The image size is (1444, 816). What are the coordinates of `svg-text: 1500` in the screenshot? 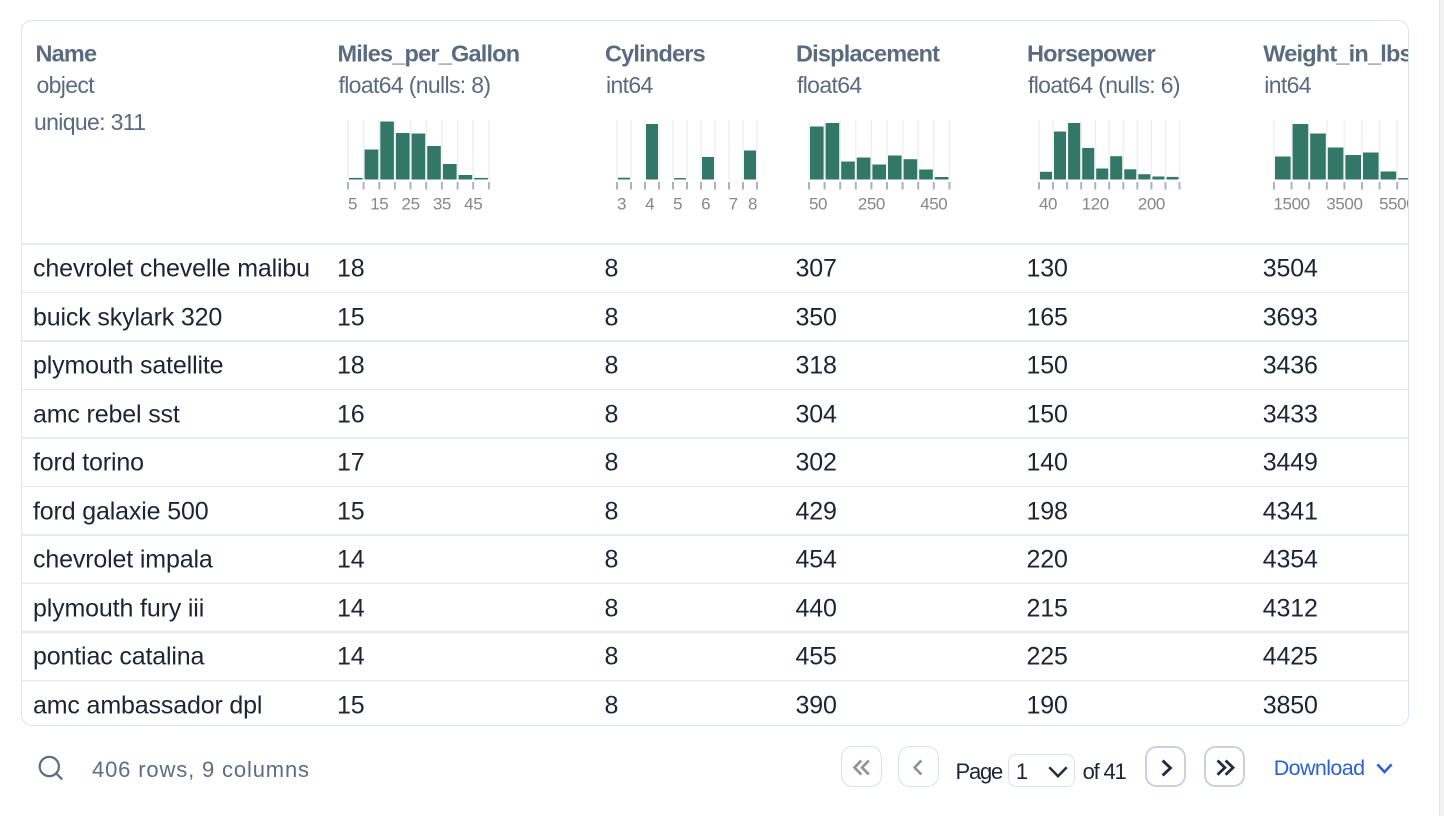 It's located at (1291, 204).